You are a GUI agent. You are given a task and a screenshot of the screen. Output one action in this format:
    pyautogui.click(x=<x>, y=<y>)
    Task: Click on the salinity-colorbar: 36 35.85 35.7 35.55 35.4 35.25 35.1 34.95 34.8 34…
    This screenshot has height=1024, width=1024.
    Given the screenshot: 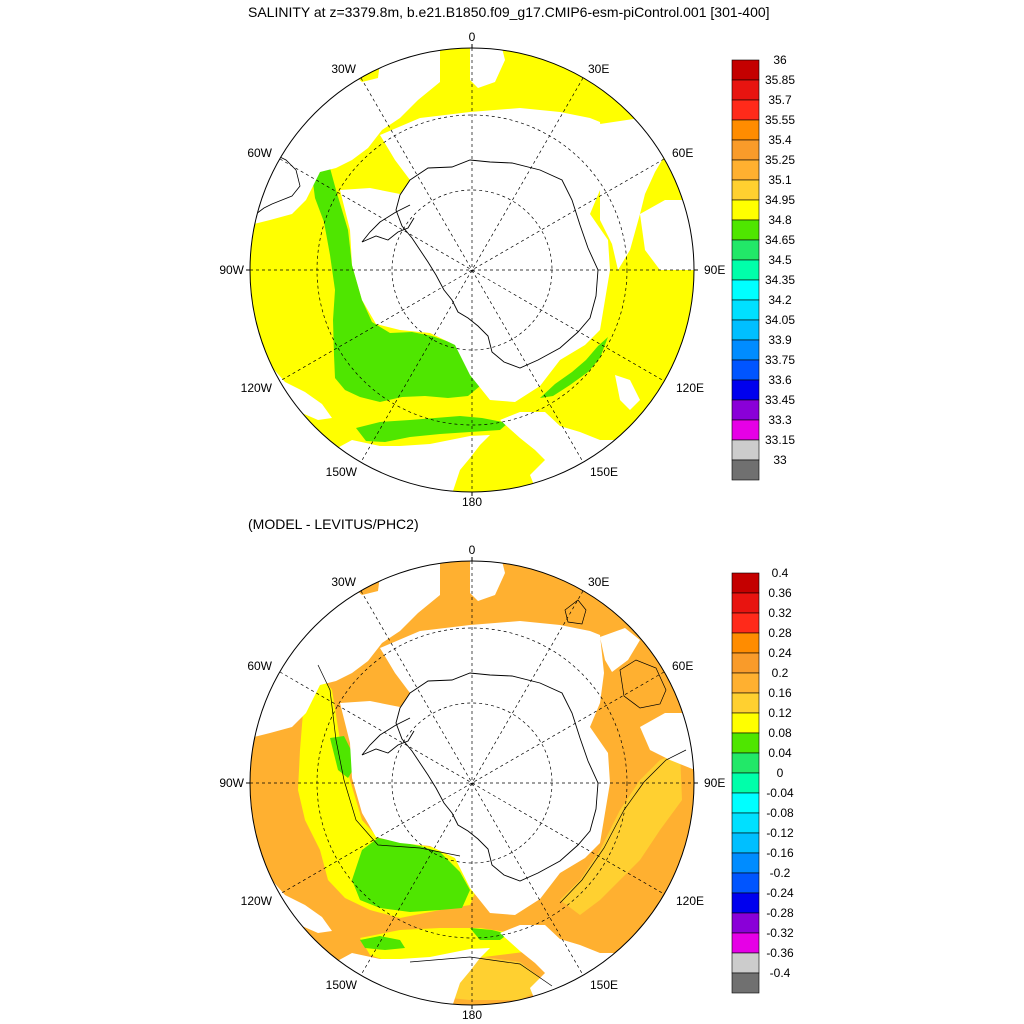 What is the action you would take?
    pyautogui.click(x=763, y=267)
    